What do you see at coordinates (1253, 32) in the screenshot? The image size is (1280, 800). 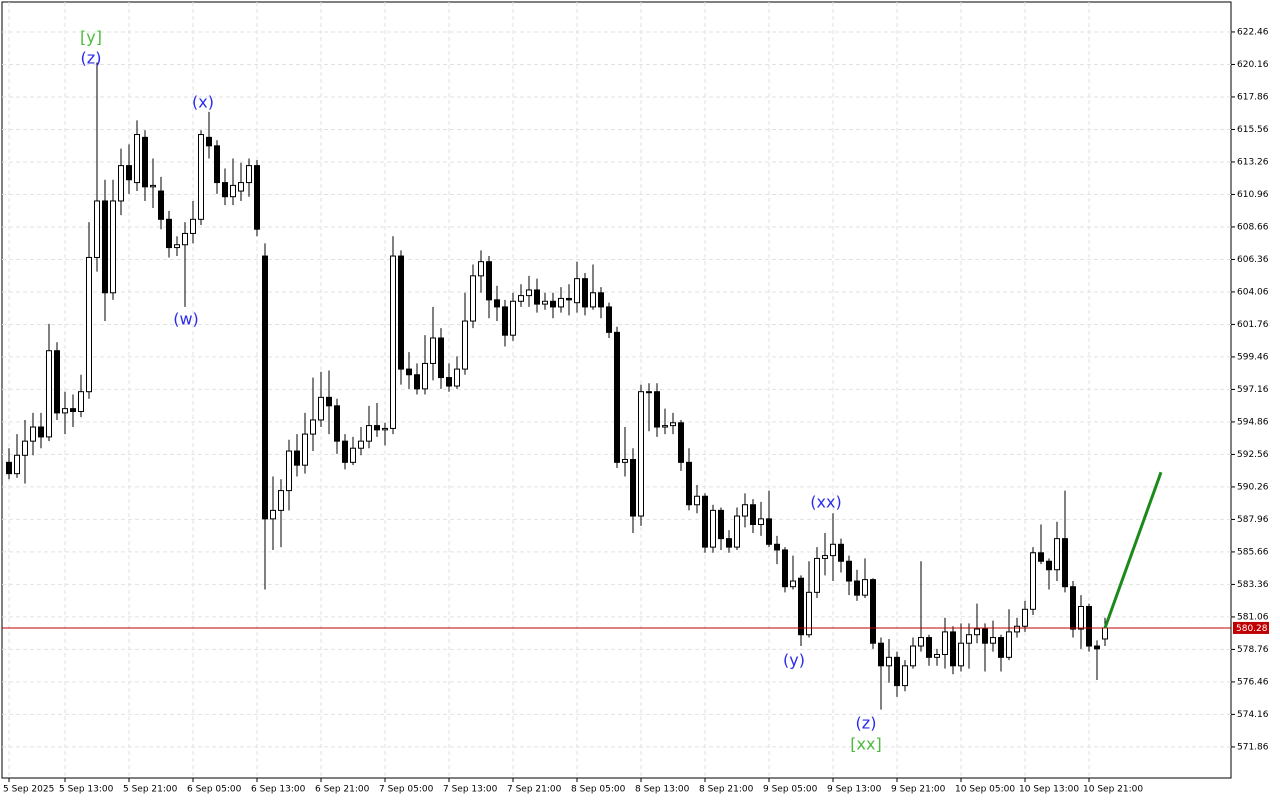 I see `y-tick-label: 622.46` at bounding box center [1253, 32].